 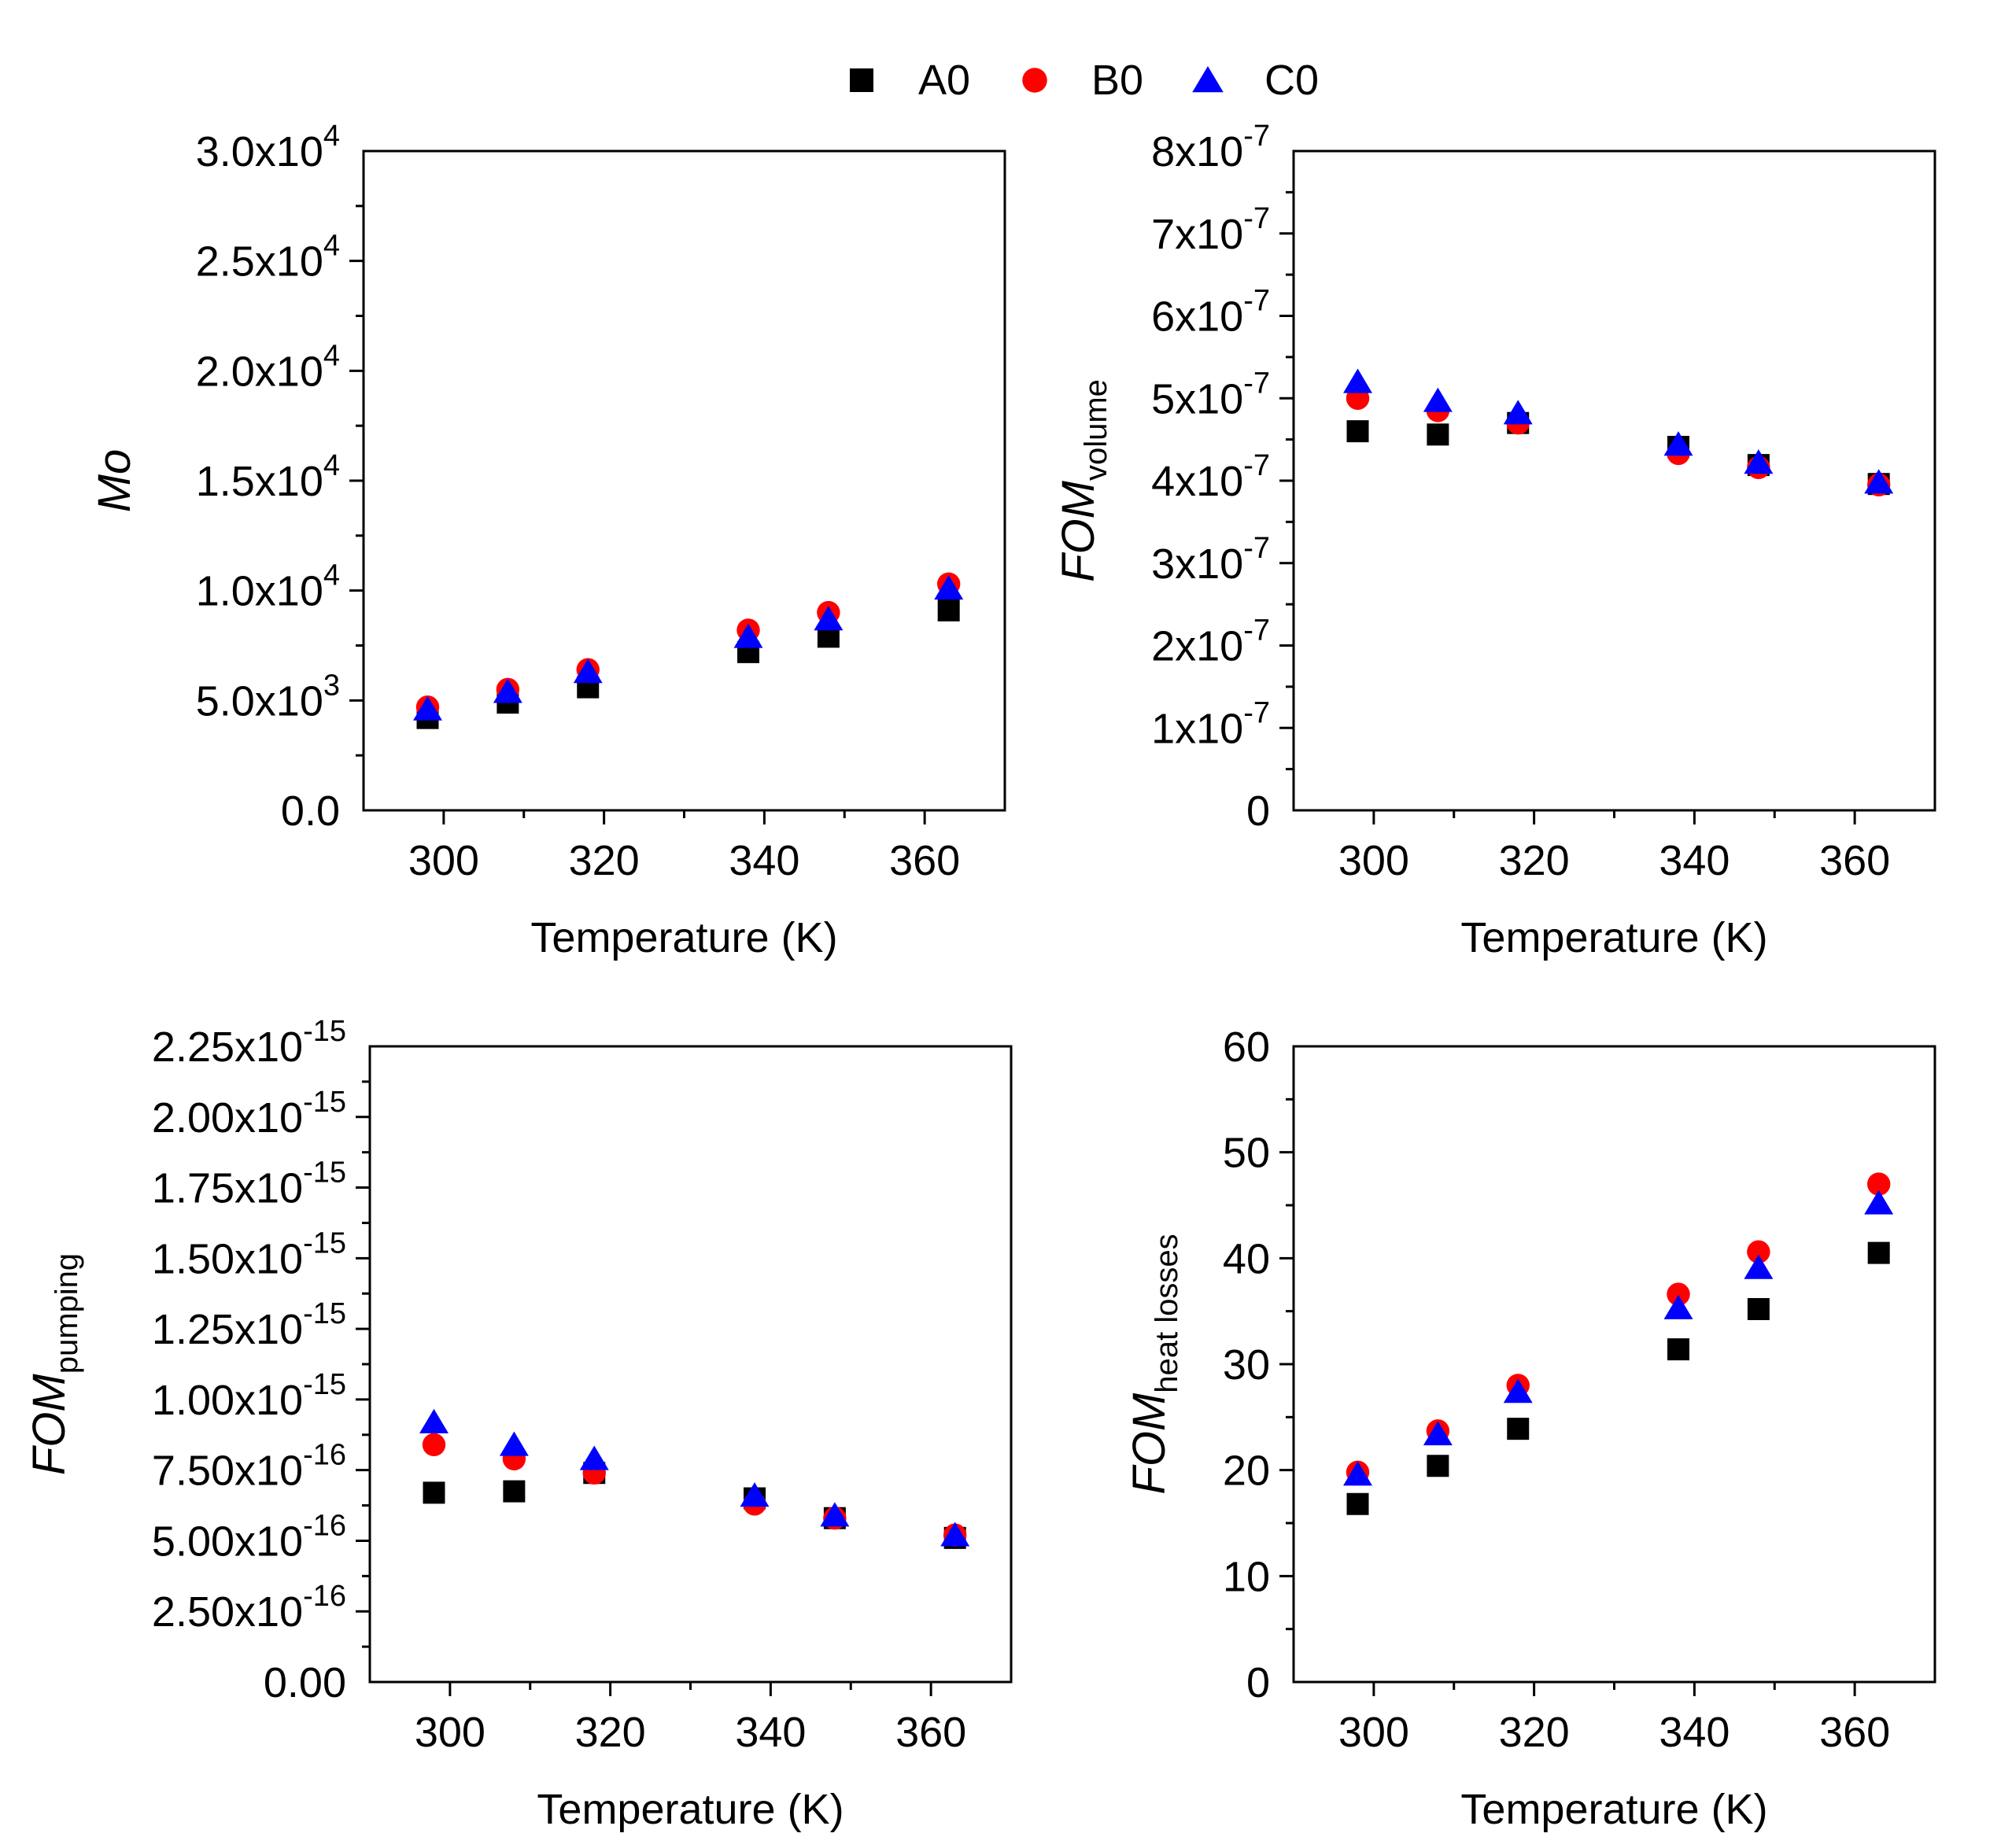 I want to click on y-tick-label: 7.50x10⁻¹⁶, so click(x=249, y=1467).